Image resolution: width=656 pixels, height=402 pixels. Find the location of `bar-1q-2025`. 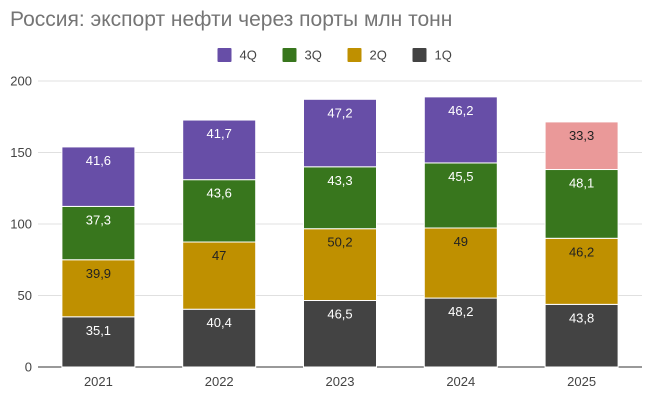

bar-1q-2025 is located at coordinates (581, 335).